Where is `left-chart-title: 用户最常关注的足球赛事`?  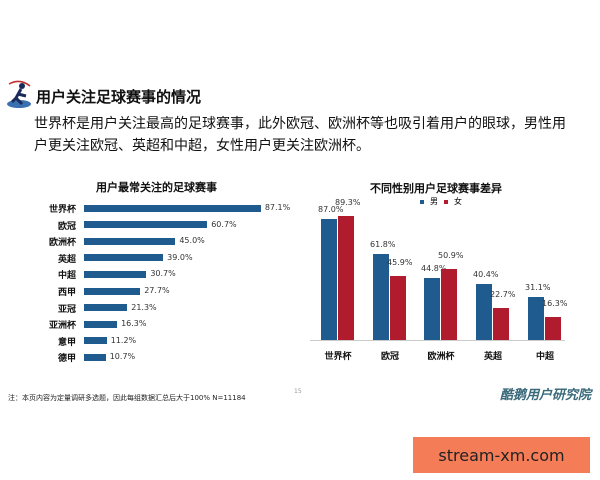 left-chart-title: 用户最常关注的足球赛事 is located at coordinates (156, 187).